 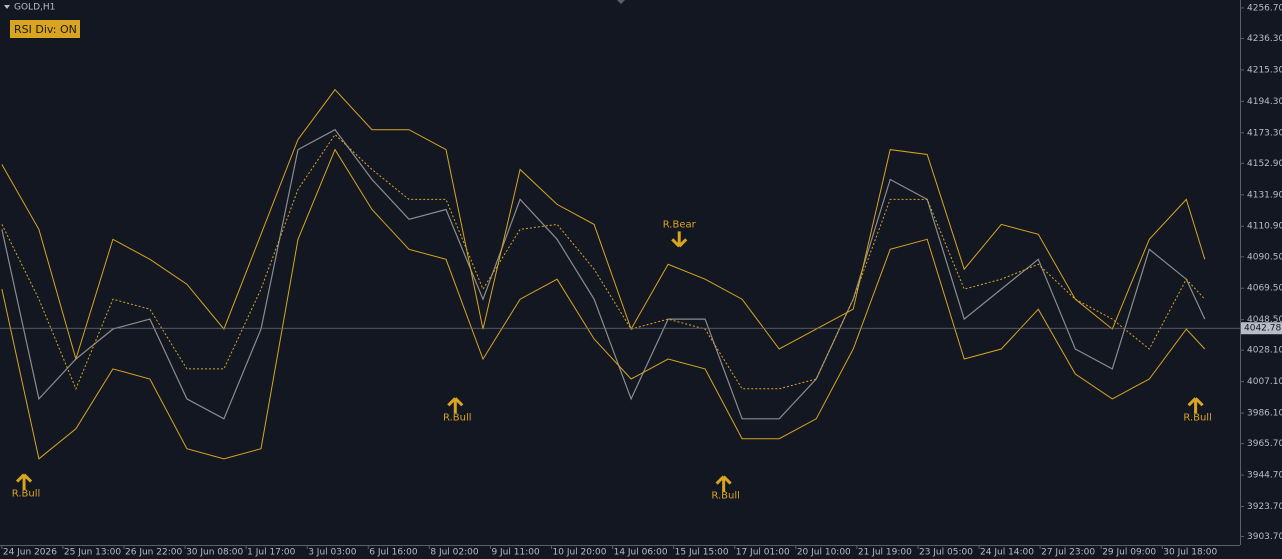 What do you see at coordinates (641, 553) in the screenshot?
I see `x-tick-label: 14 Jul 06:00` at bounding box center [641, 553].